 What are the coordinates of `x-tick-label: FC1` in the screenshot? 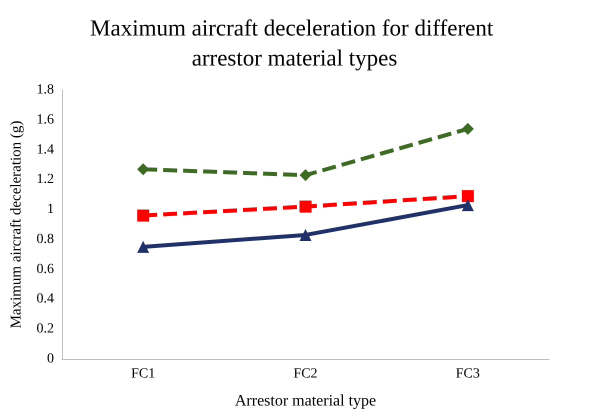 It's located at (143, 374).